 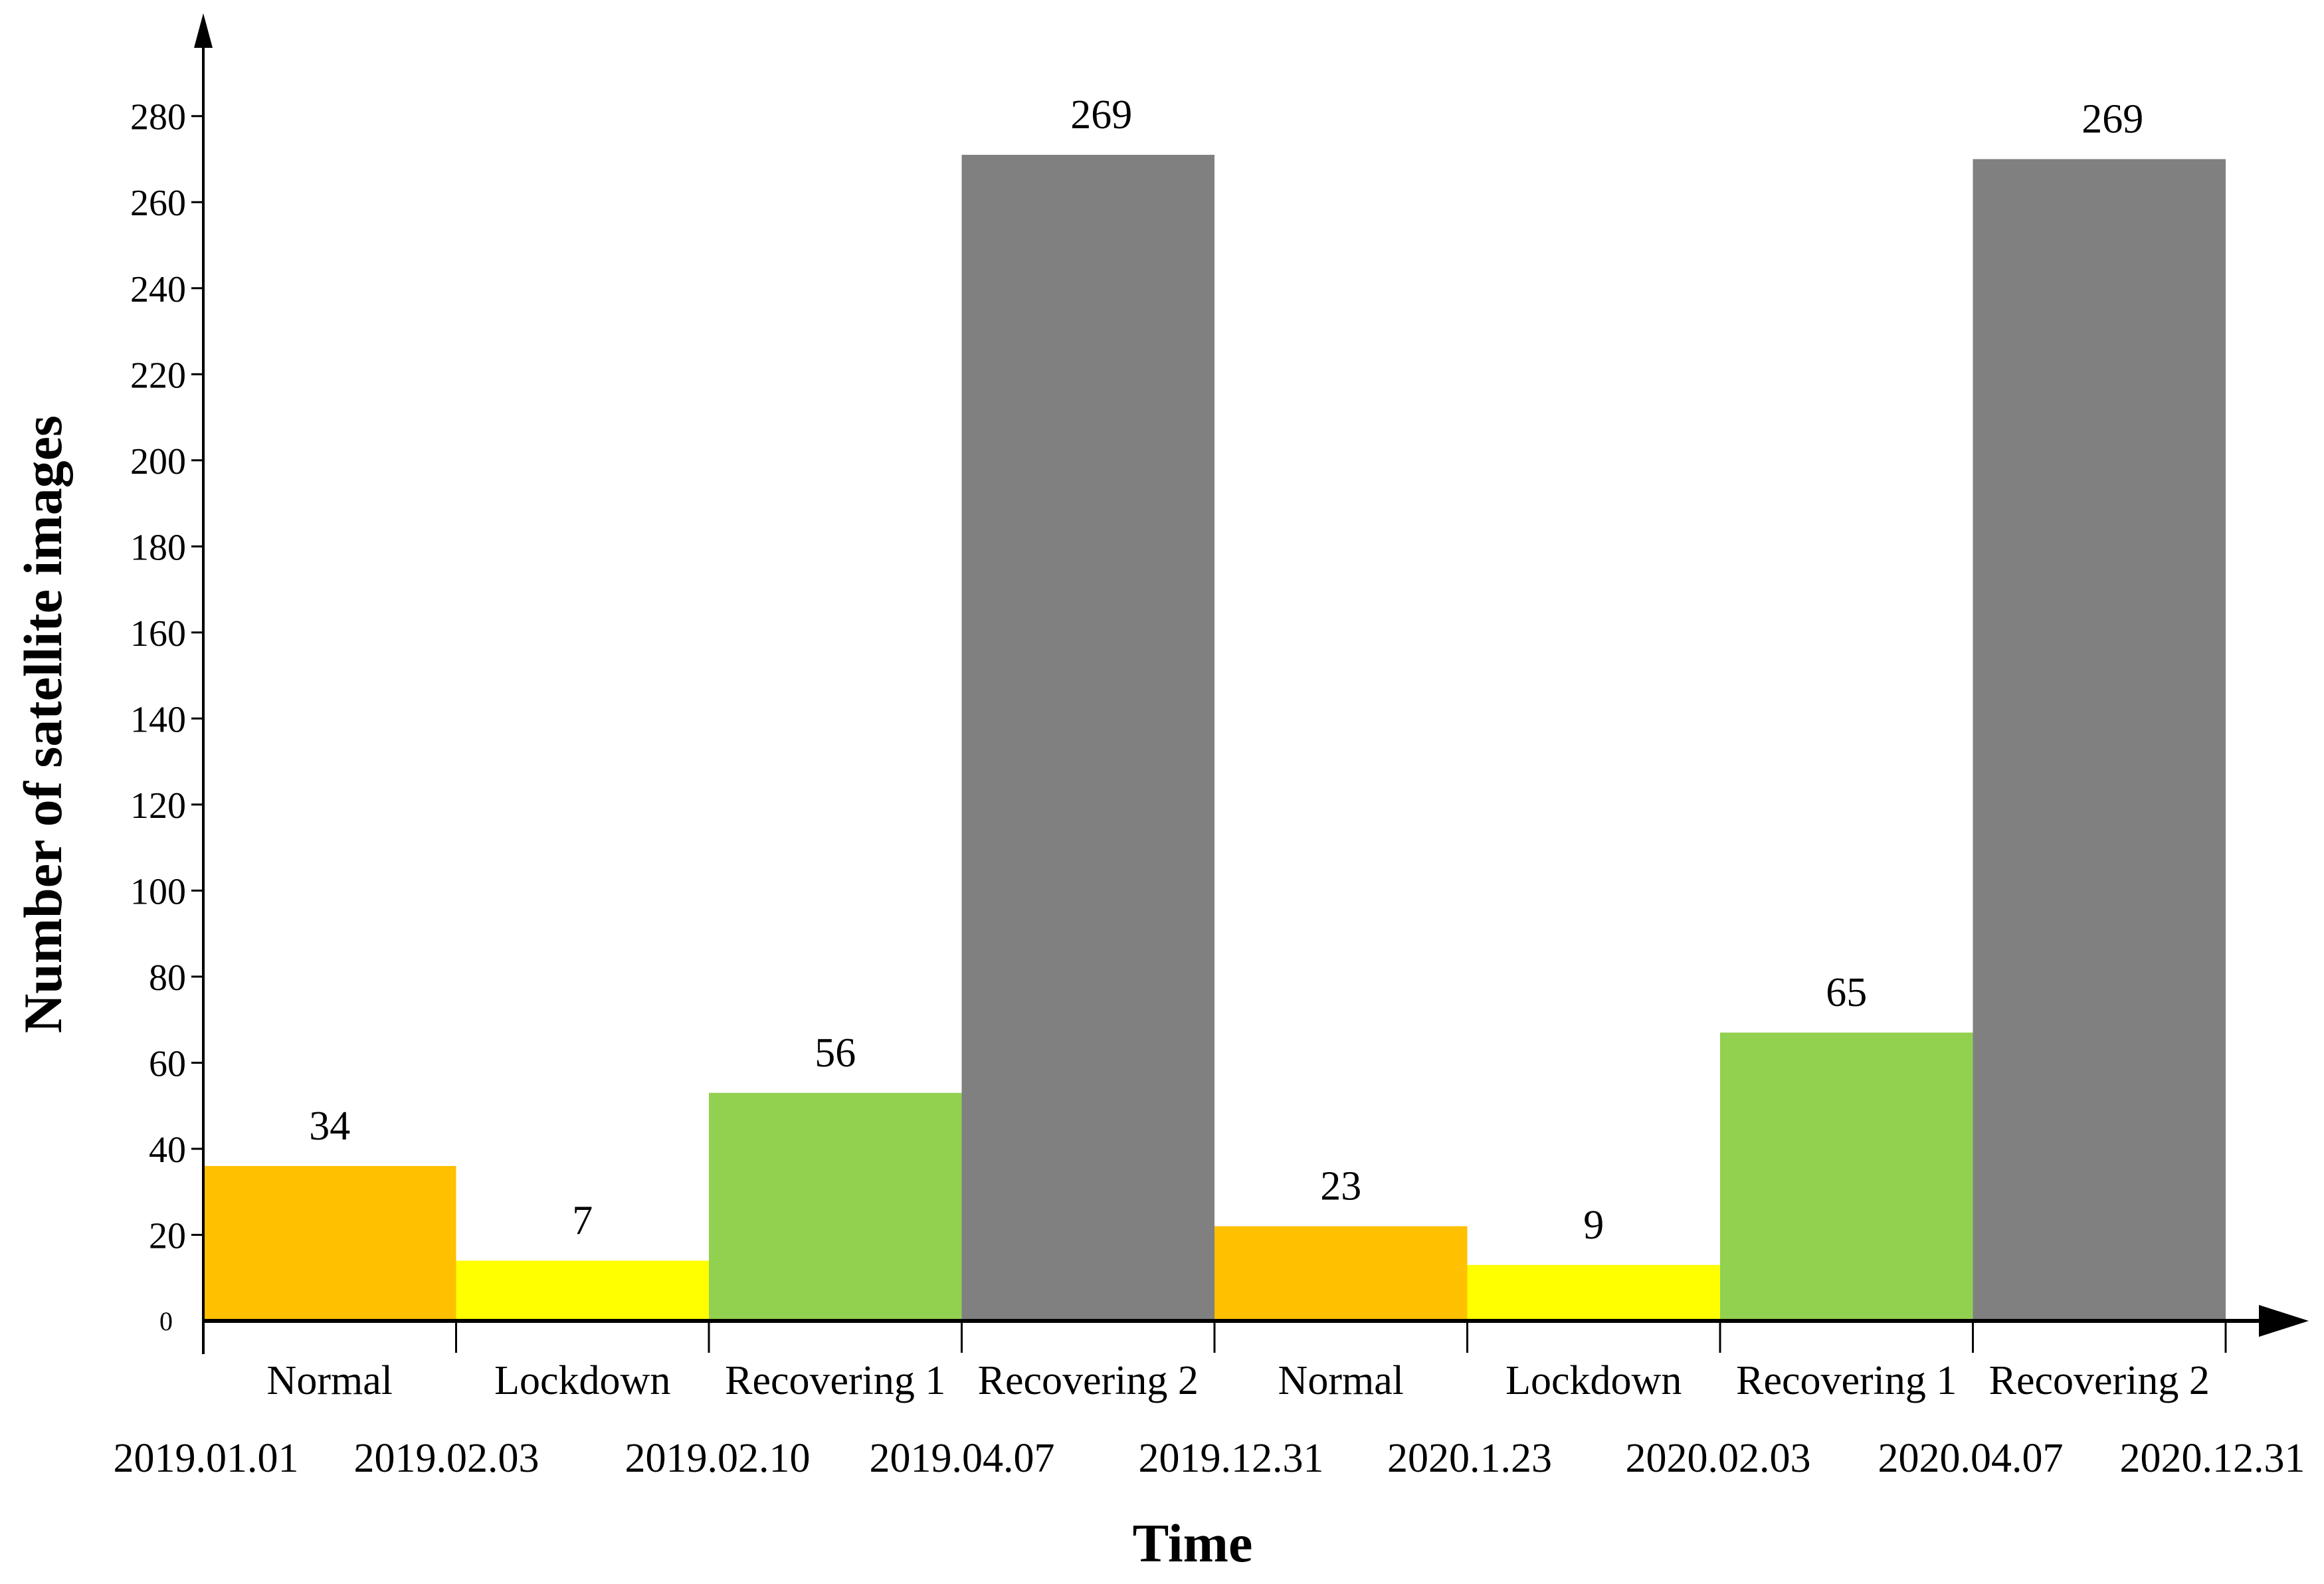 What do you see at coordinates (1593, 1380) in the screenshot?
I see `category-label-6: Lockdown` at bounding box center [1593, 1380].